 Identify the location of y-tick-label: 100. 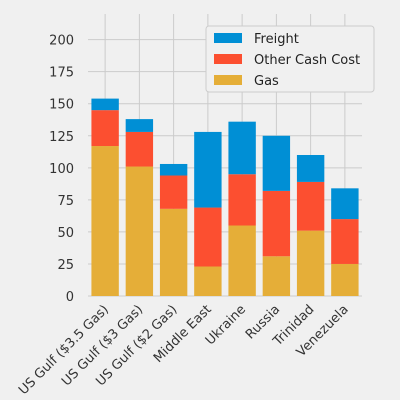
(61, 169).